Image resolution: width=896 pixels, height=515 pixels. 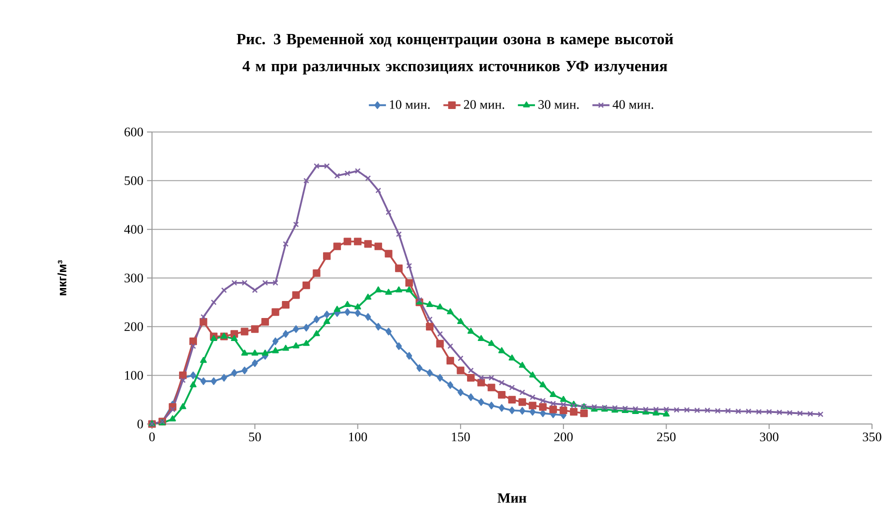 I want to click on y-tick-label: 100, so click(x=134, y=375).